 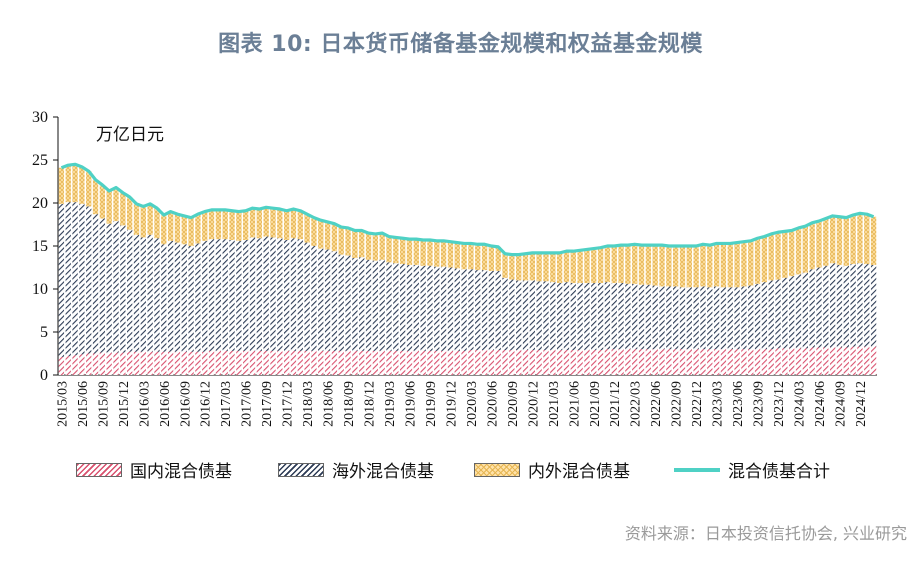 What do you see at coordinates (595, 404) in the screenshot?
I see `x-tick-label: 2021/09` at bounding box center [595, 404].